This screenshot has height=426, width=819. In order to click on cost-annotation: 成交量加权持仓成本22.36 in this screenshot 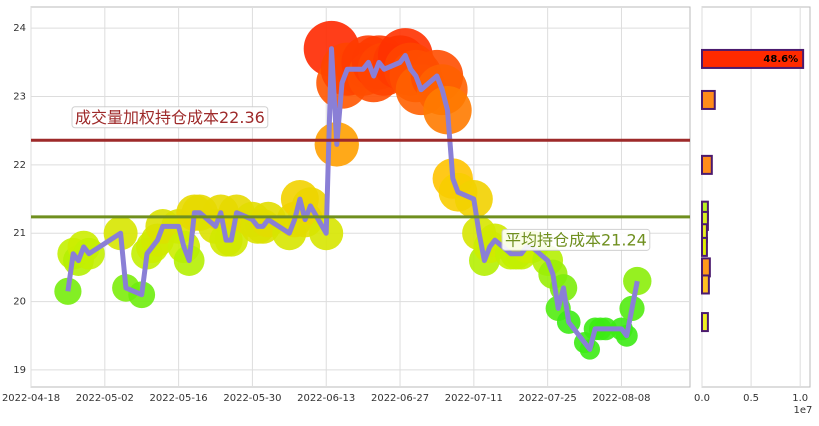, I will do `click(170, 117)`.